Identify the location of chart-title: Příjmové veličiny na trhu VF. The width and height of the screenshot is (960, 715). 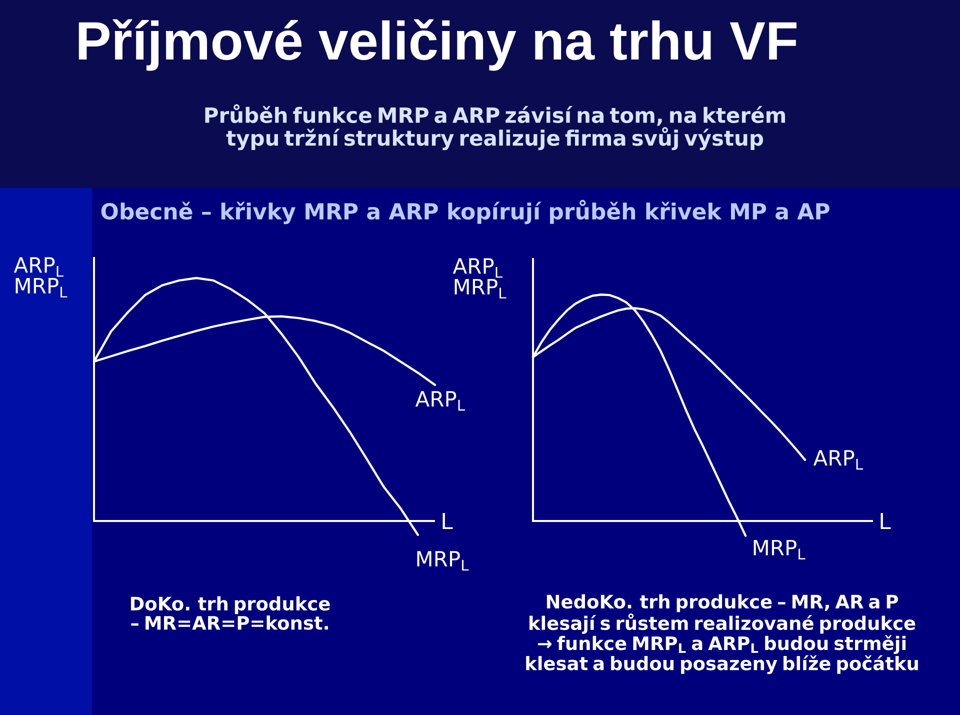
(437, 45).